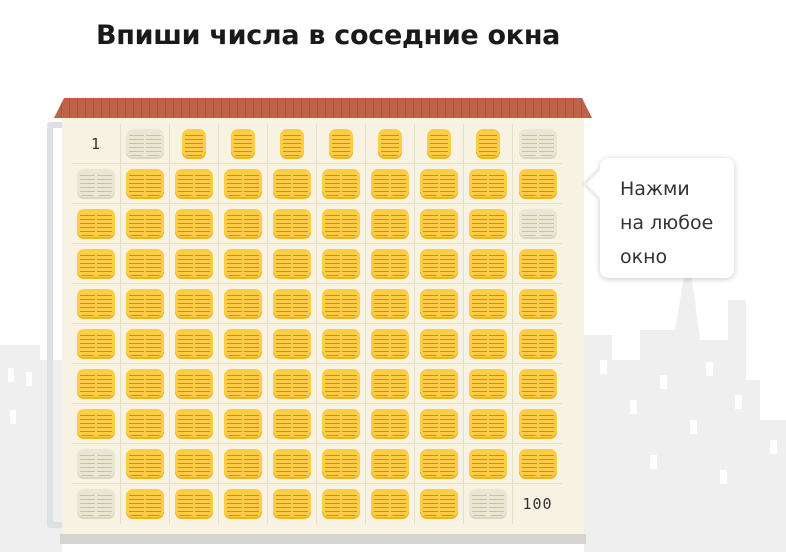  What do you see at coordinates (96, 144) in the screenshot?
I see `window-cell: 1` at bounding box center [96, 144].